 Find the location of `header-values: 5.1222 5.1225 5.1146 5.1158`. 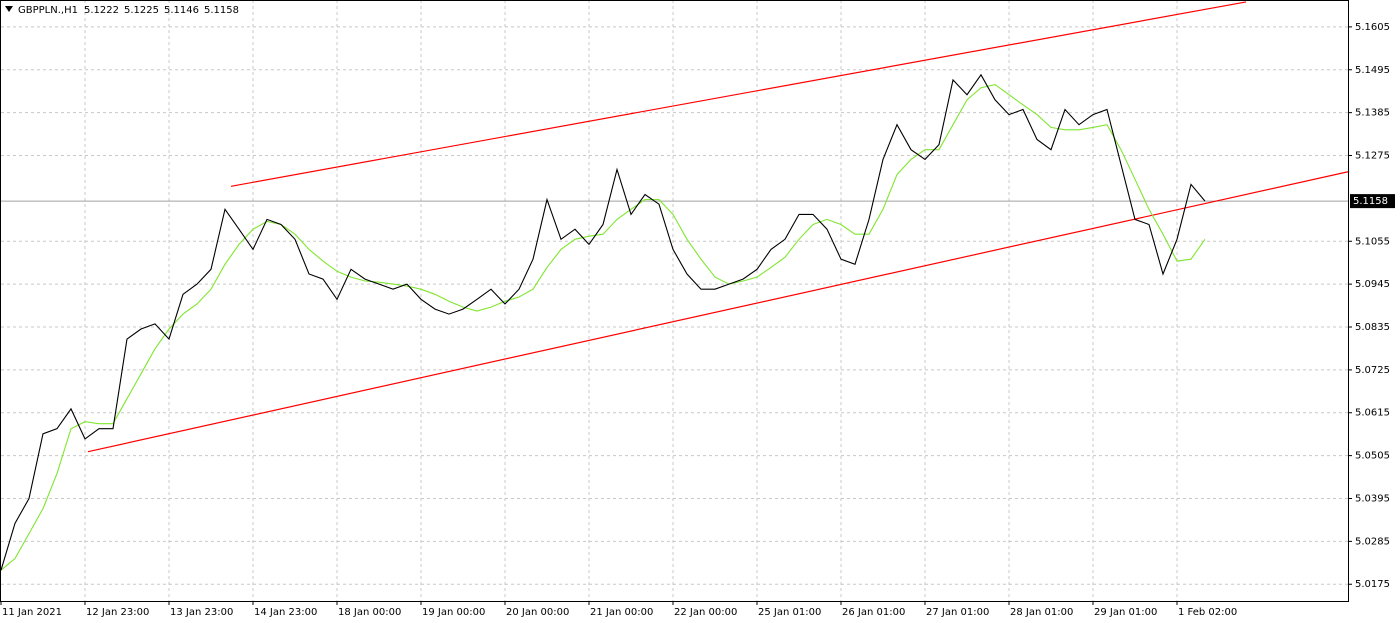

header-values: 5.1222 5.1225 5.1146 5.1158 is located at coordinates (161, 10).